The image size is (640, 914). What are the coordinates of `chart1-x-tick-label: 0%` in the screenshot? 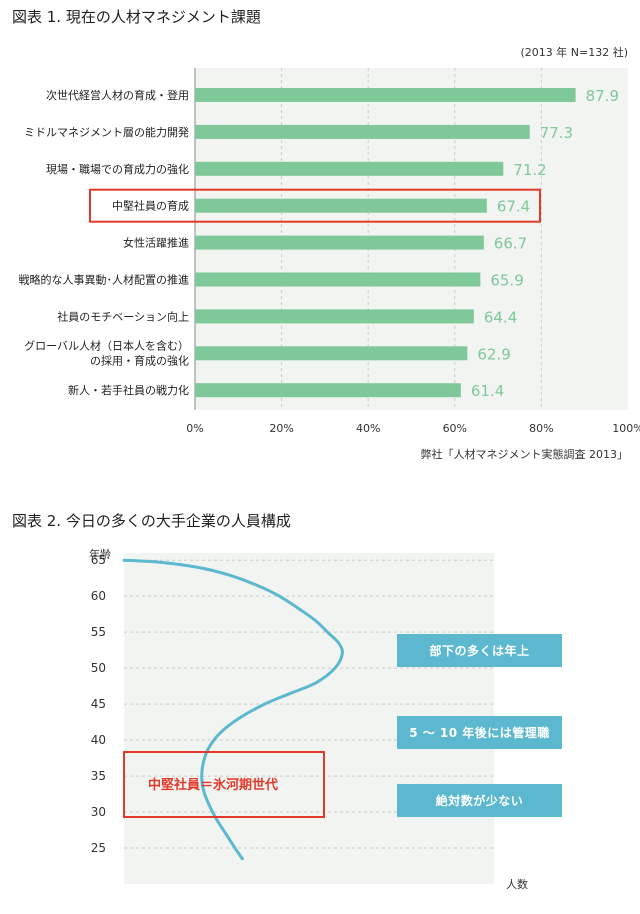 It's located at (194, 428).